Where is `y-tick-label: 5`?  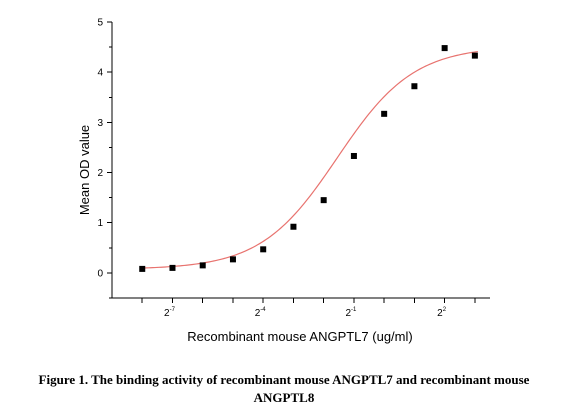 y-tick-label: 5 is located at coordinates (100, 23).